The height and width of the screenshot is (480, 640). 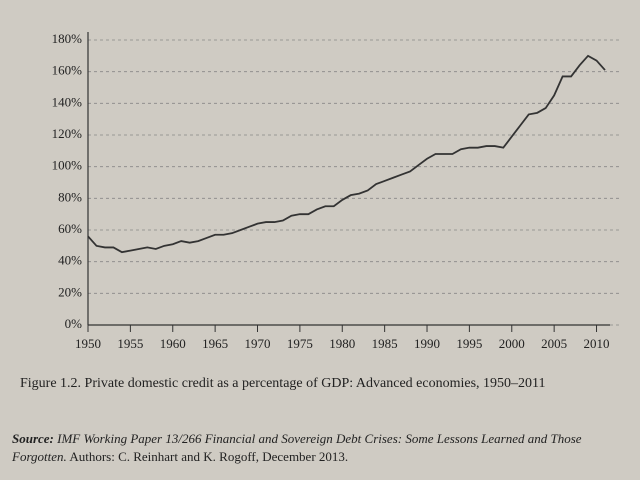 What do you see at coordinates (469, 343) in the screenshot?
I see `x-tick-label: 1995` at bounding box center [469, 343].